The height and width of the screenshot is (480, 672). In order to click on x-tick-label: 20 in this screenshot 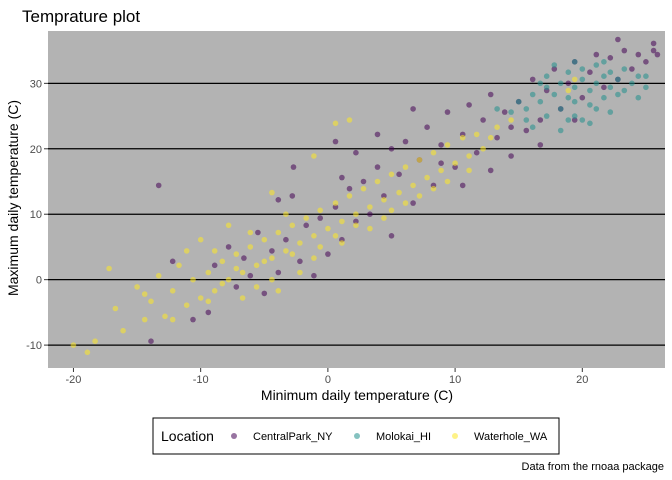, I will do `click(582, 380)`.